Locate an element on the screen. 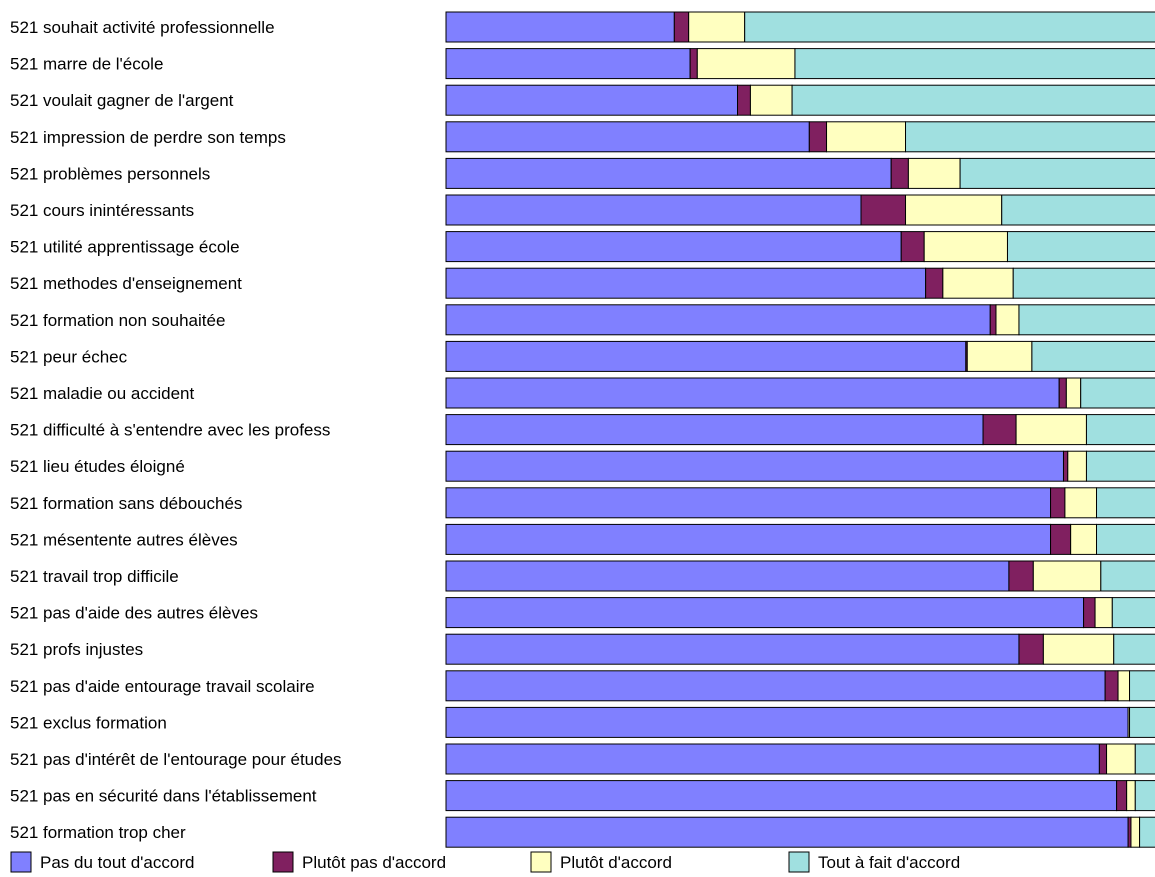 The width and height of the screenshot is (1155, 877). bar-row: 521 travail trop difficile is located at coordinates (582, 576).